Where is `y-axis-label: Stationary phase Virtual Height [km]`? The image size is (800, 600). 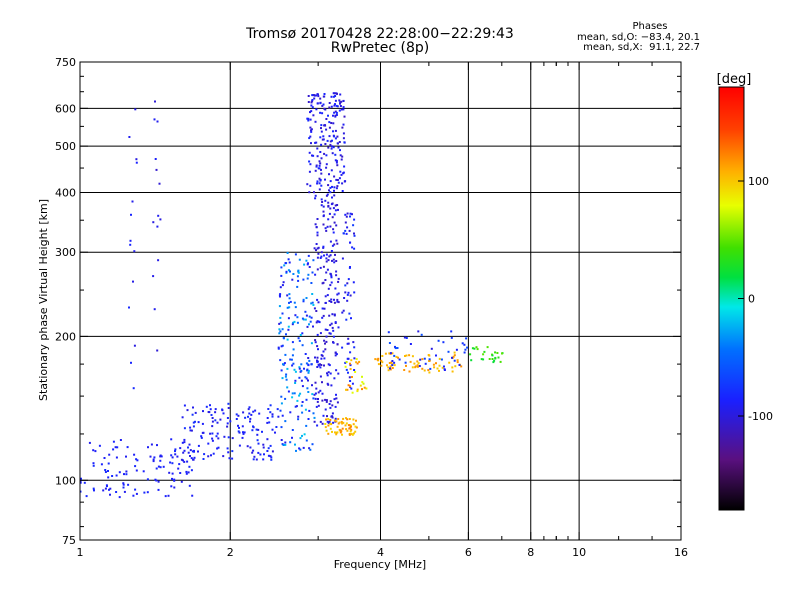 y-axis-label: Stationary phase Virtual Height [km] is located at coordinates (43, 300).